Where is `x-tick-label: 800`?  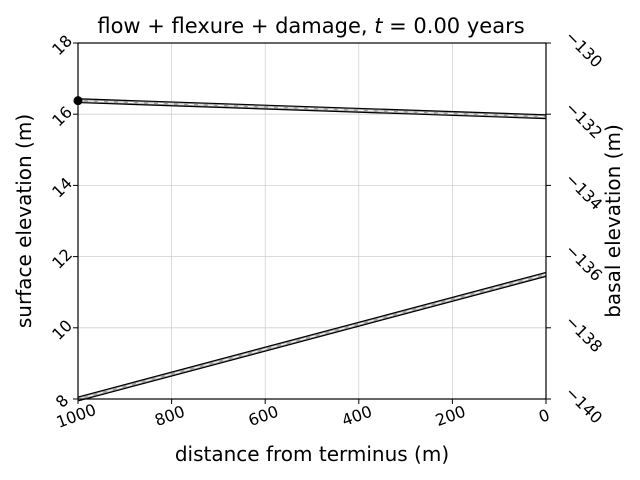 x-tick-label: 800 is located at coordinates (169, 416).